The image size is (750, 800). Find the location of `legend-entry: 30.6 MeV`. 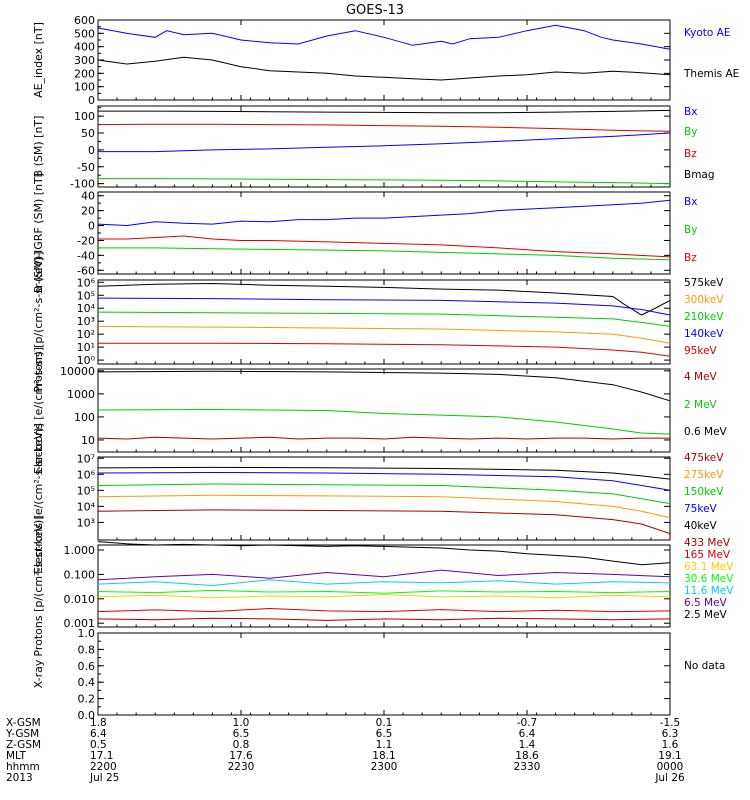

legend-entry: 30.6 MeV is located at coordinates (709, 579).